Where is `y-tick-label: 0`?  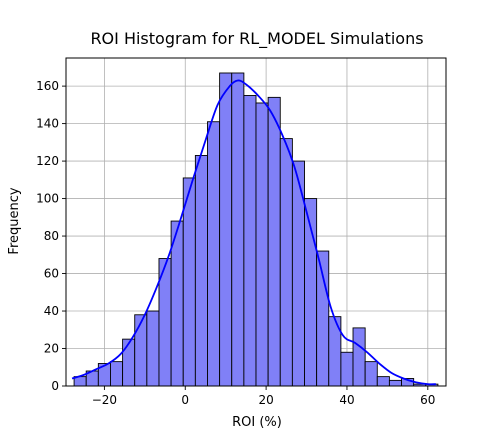
y-tick-label: 0 is located at coordinates (55, 386).